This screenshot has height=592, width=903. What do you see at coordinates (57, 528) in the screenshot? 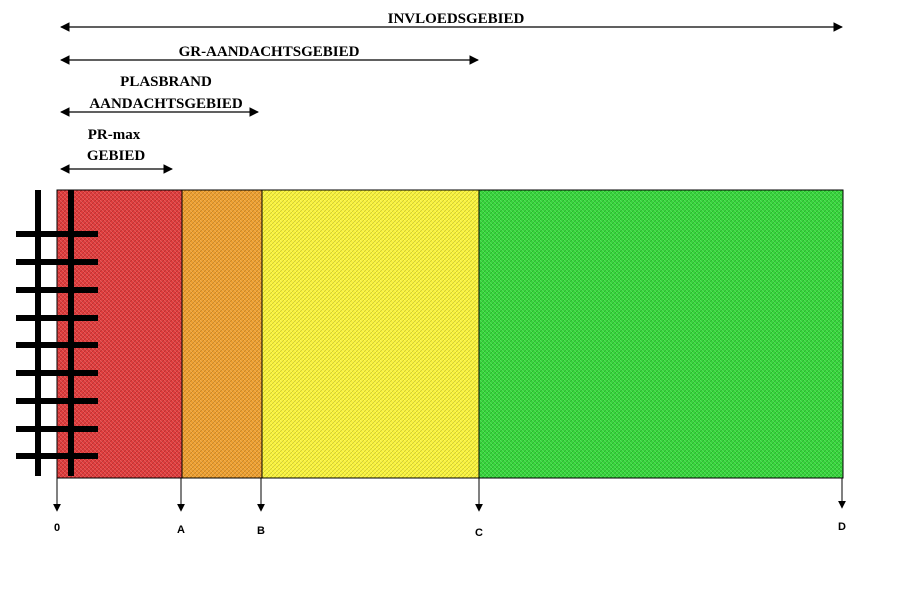
I see `point-label-0: 0` at bounding box center [57, 528].